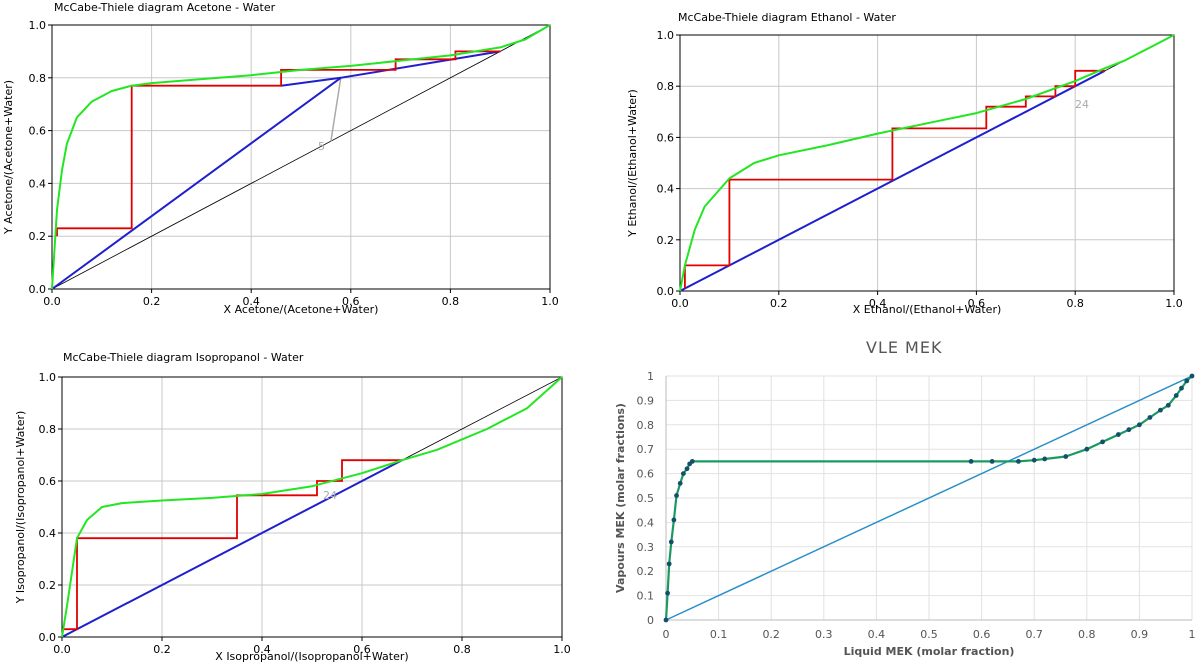  Describe the element at coordinates (8, 157) in the screenshot. I see `y-axis-label: Y Acetone/(Acetone+Water)` at that location.